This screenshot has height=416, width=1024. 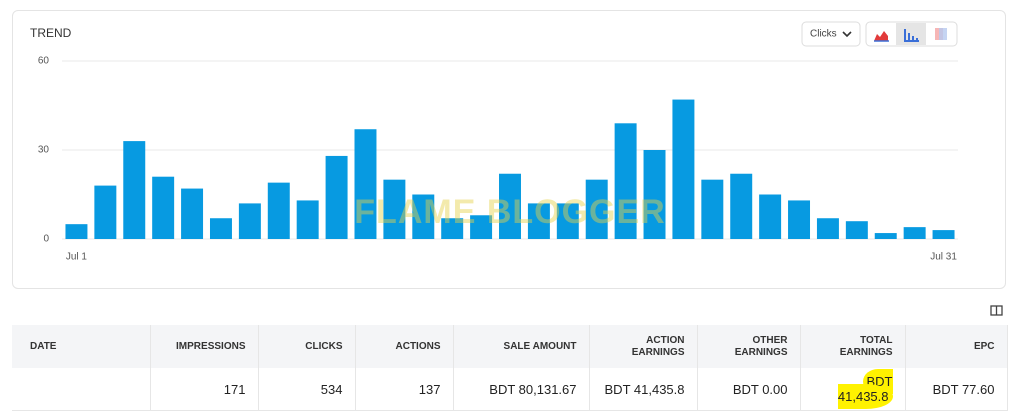 I want to click on table-cell: 171, so click(x=204, y=389).